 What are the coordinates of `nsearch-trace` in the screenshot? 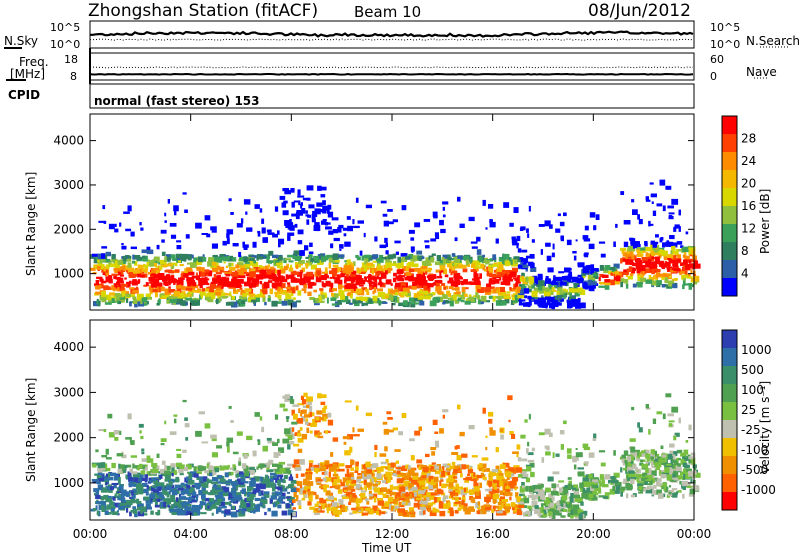 It's located at (391, 39).